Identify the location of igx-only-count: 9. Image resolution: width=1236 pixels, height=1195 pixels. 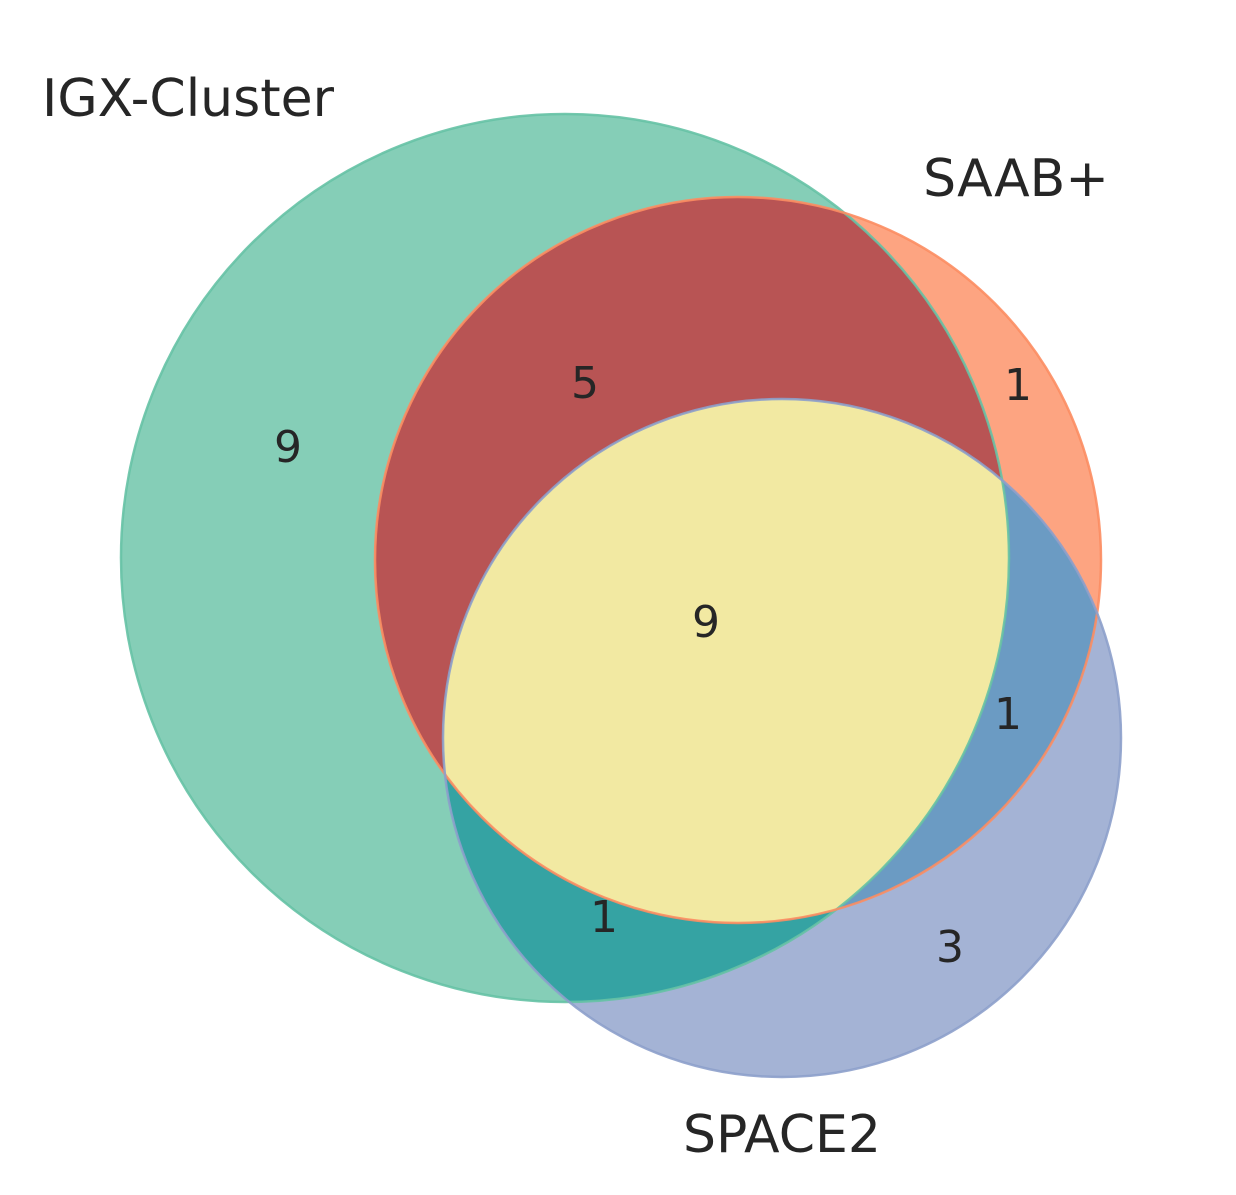
(288, 447).